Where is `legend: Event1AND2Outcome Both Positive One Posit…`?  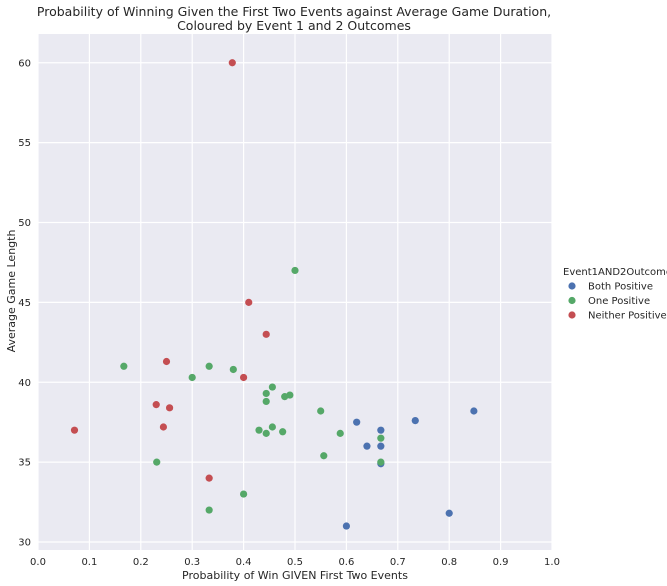
legend: Event1AND2Outcome Both Positive One Posit… is located at coordinates (615, 294).